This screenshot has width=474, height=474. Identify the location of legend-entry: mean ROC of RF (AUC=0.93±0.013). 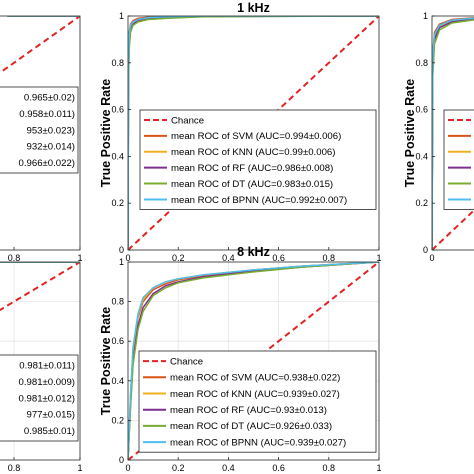
(248, 410).